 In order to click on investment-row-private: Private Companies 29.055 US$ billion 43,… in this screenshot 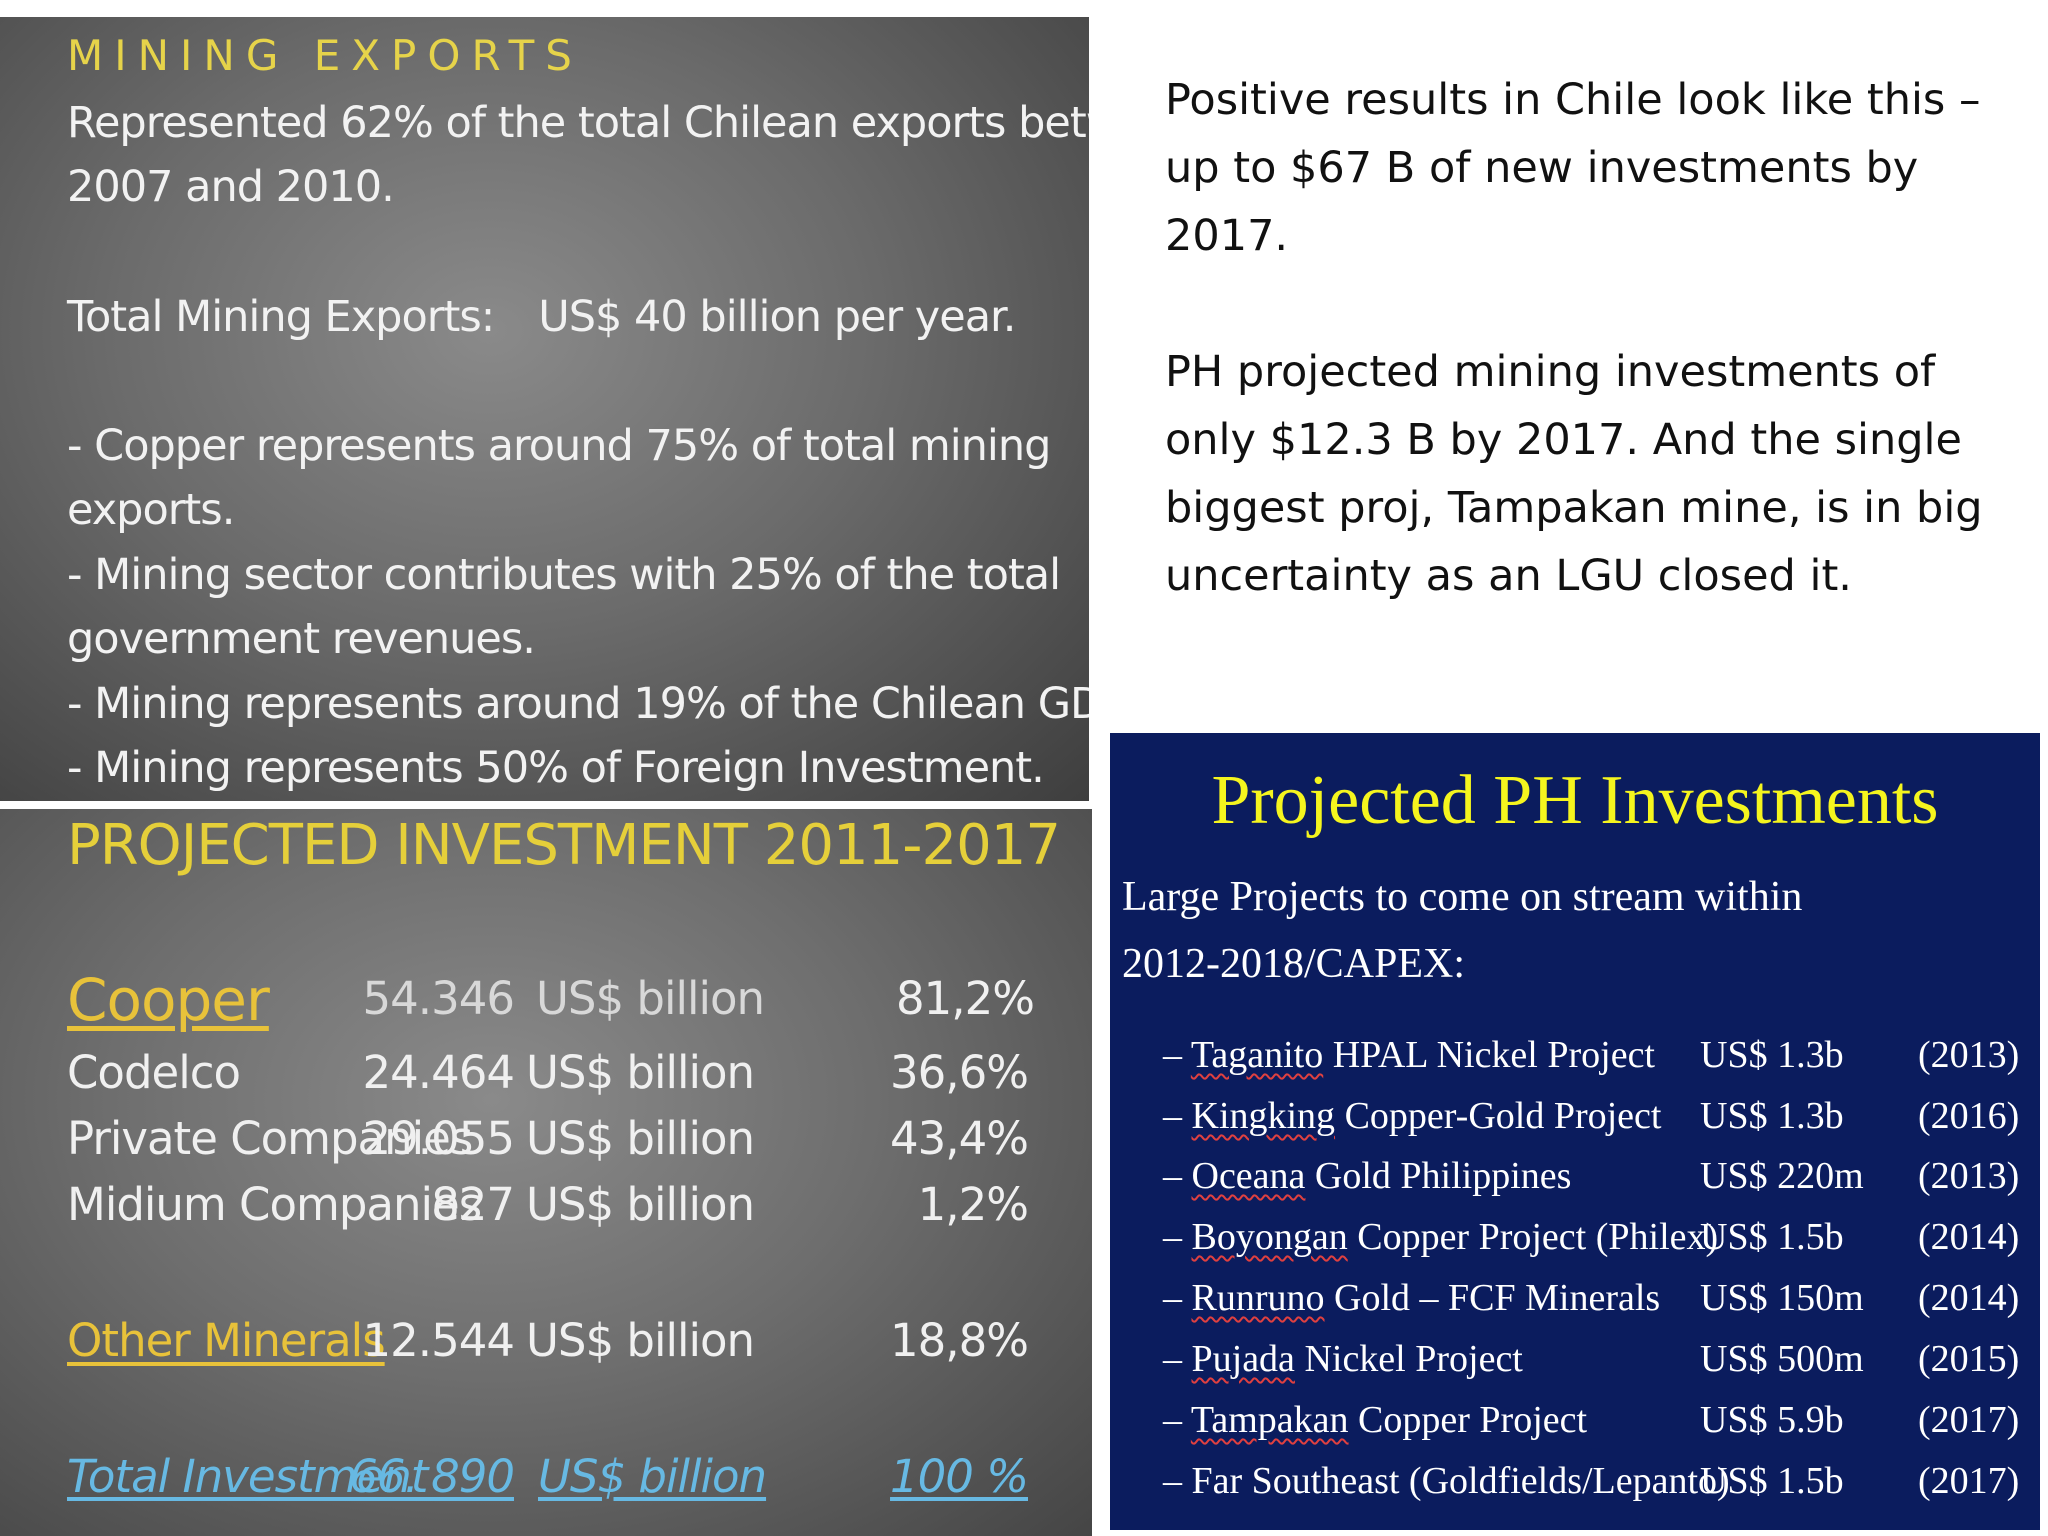, I will do `click(546, 1147)`.